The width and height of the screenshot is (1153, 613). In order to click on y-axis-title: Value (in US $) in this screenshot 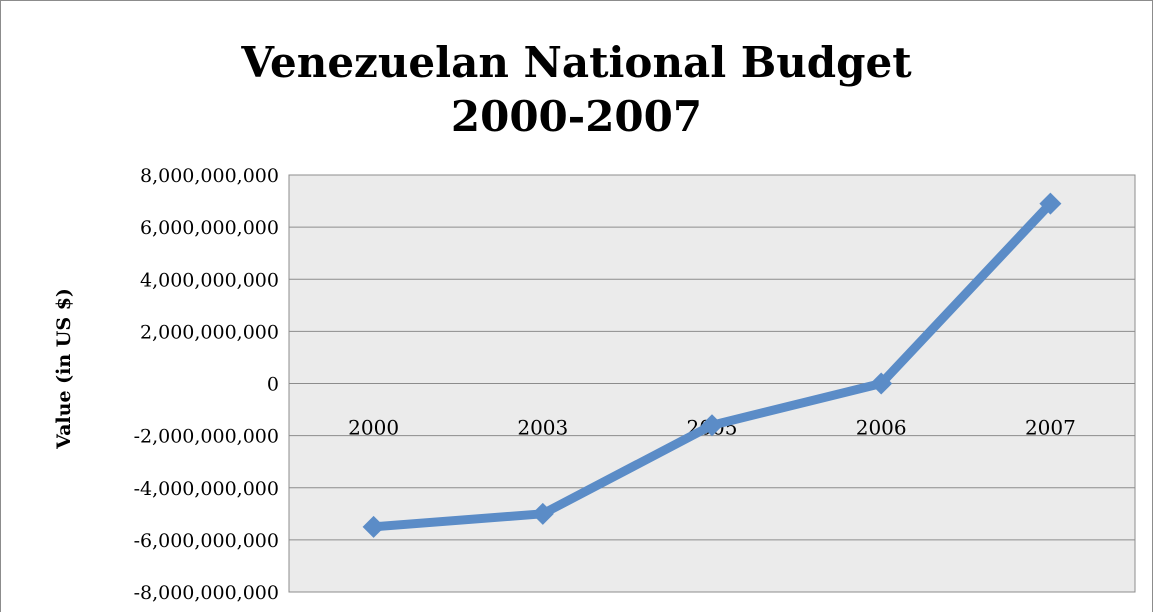, I will do `click(64, 369)`.